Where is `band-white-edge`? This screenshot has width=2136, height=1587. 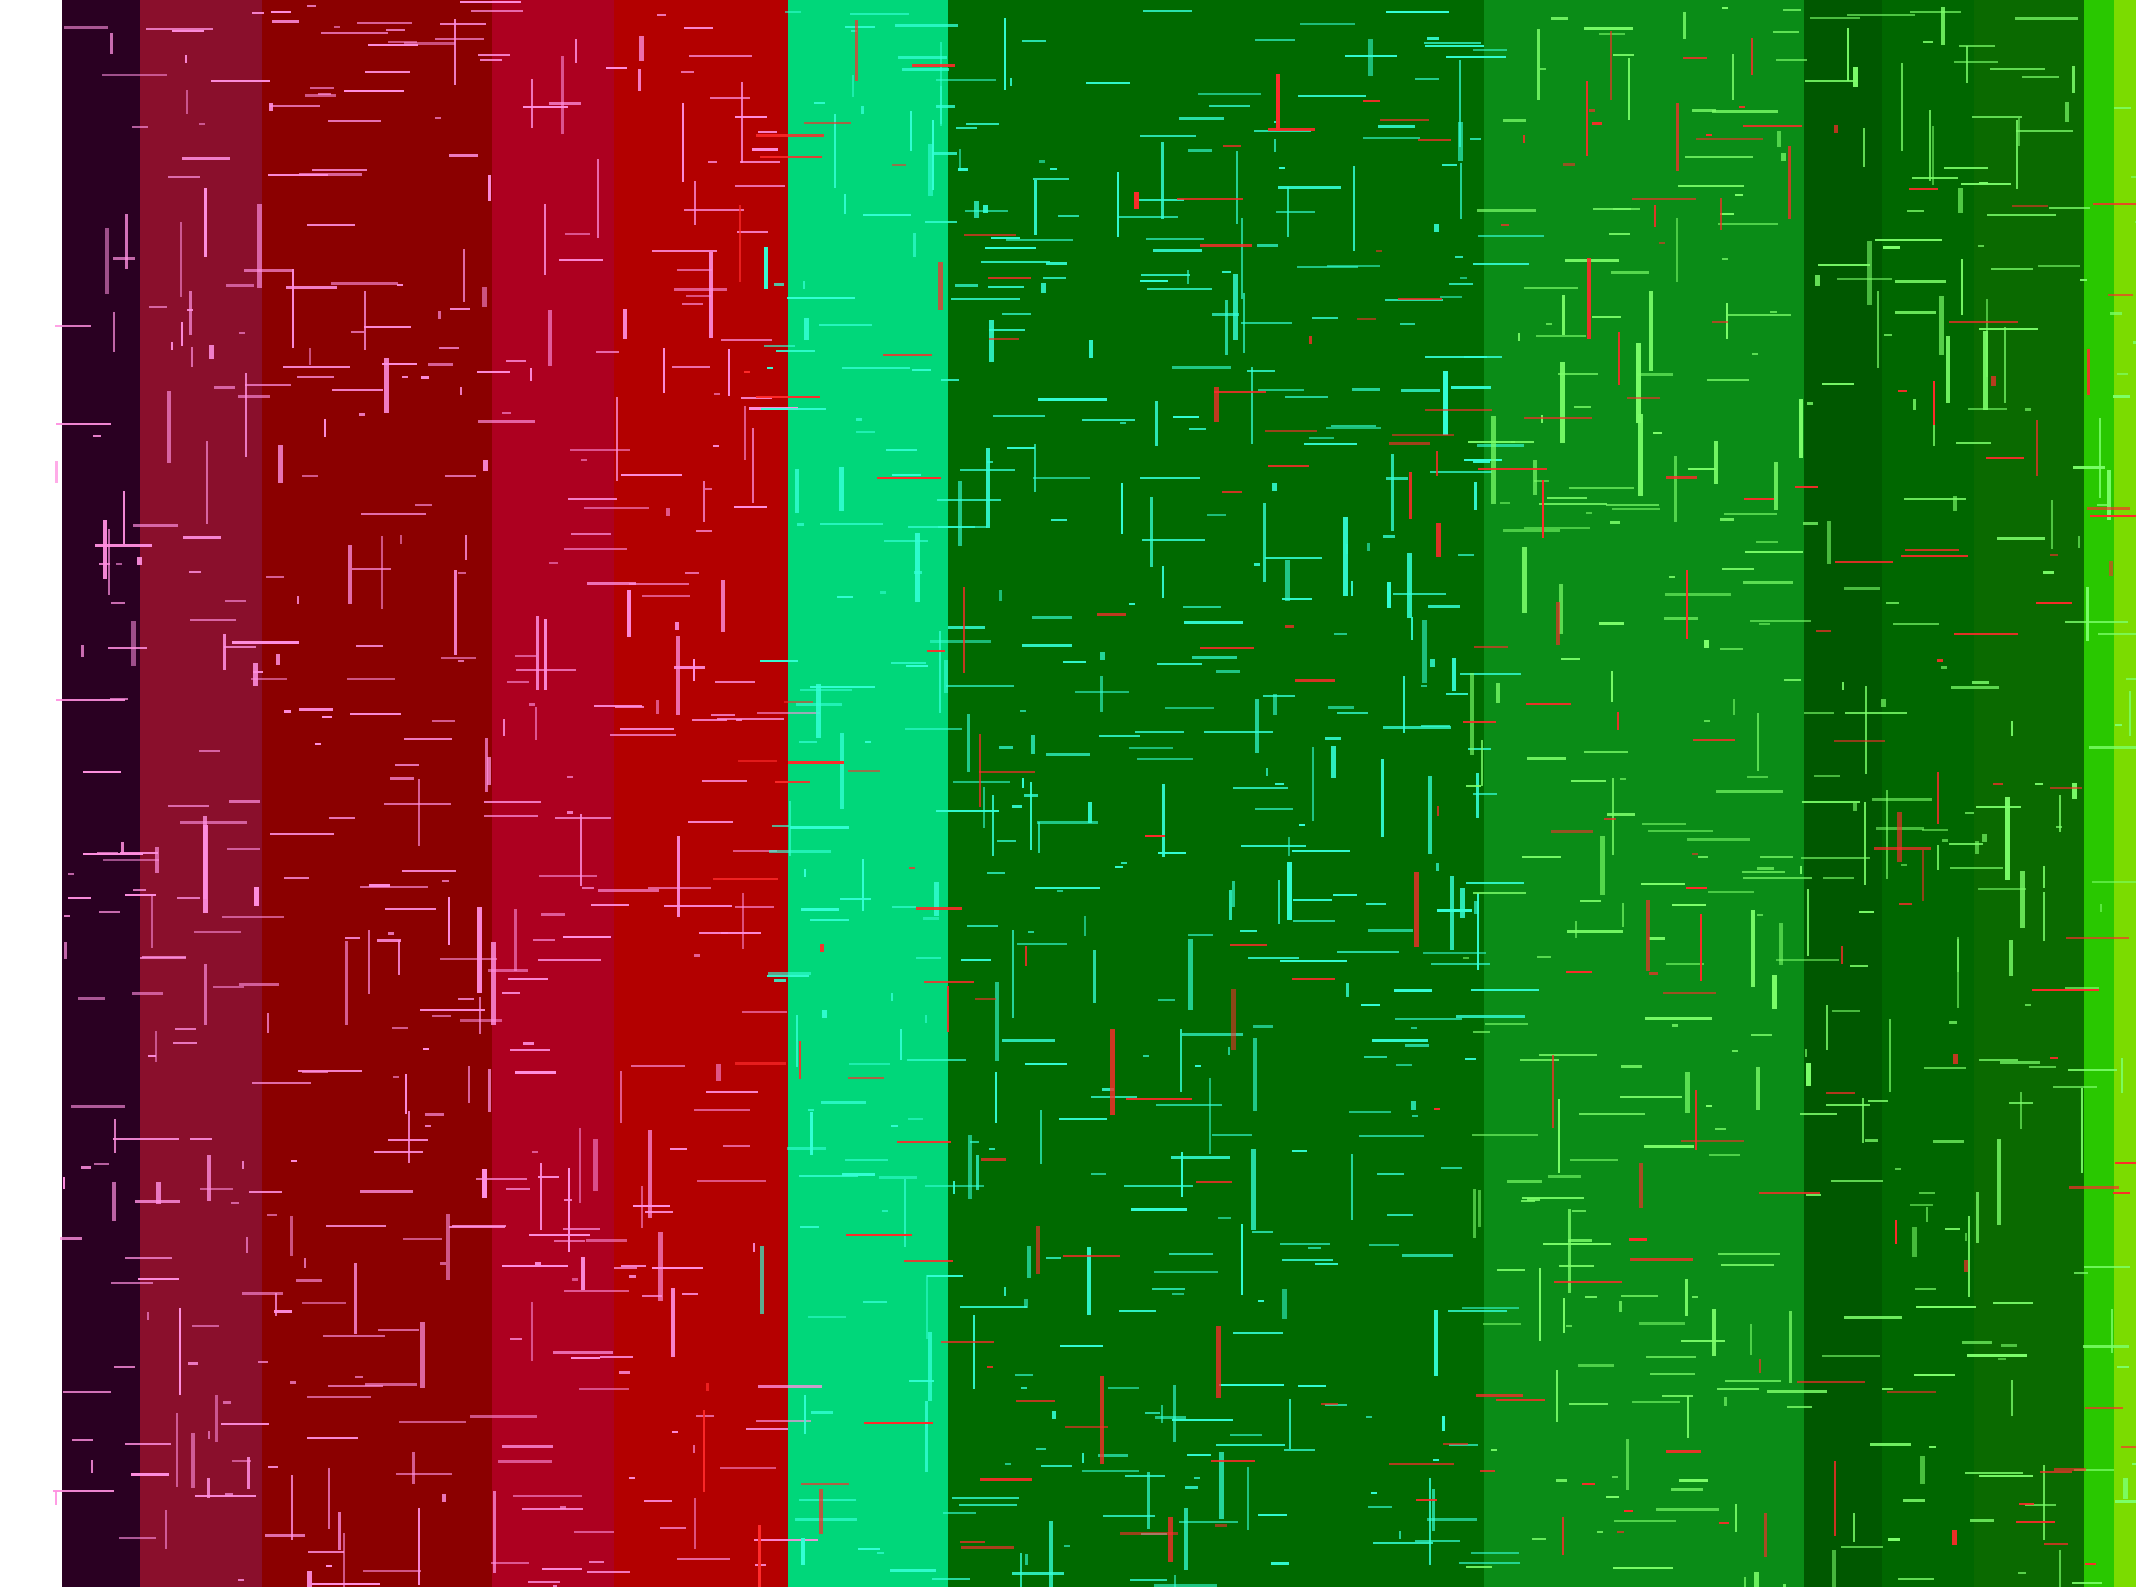
band-white-edge is located at coordinates (31, 793).